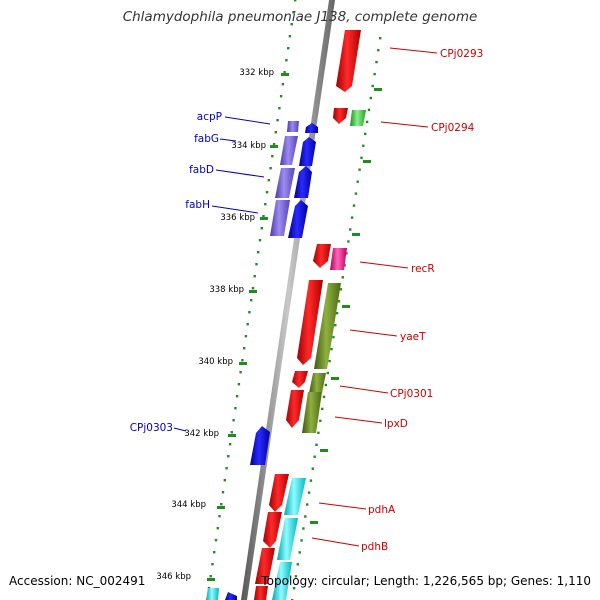 This screenshot has width=600, height=600. What do you see at coordinates (317, 383) in the screenshot?
I see `CPj0301-gene-cog` at bounding box center [317, 383].